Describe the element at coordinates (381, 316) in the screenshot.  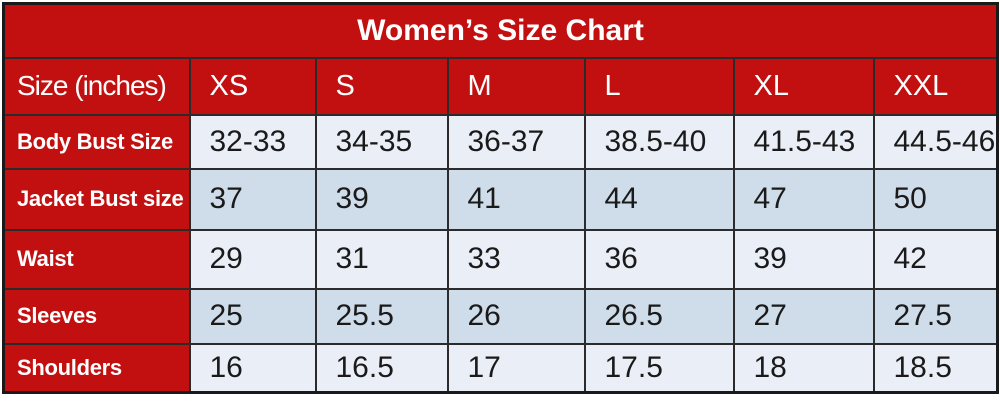
I see `cell-sleeves-s: 25.5` at that location.